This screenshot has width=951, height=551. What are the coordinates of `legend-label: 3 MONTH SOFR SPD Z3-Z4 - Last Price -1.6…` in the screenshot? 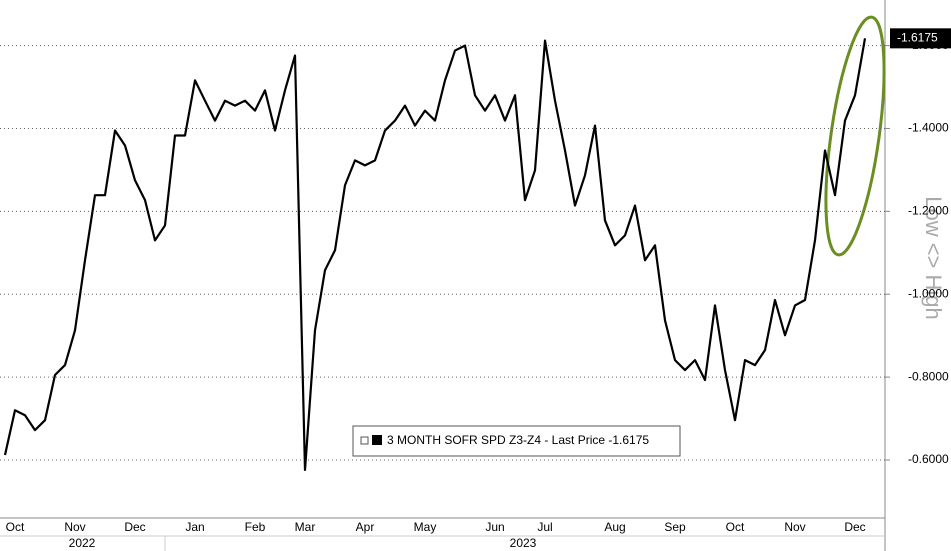 It's located at (518, 440).